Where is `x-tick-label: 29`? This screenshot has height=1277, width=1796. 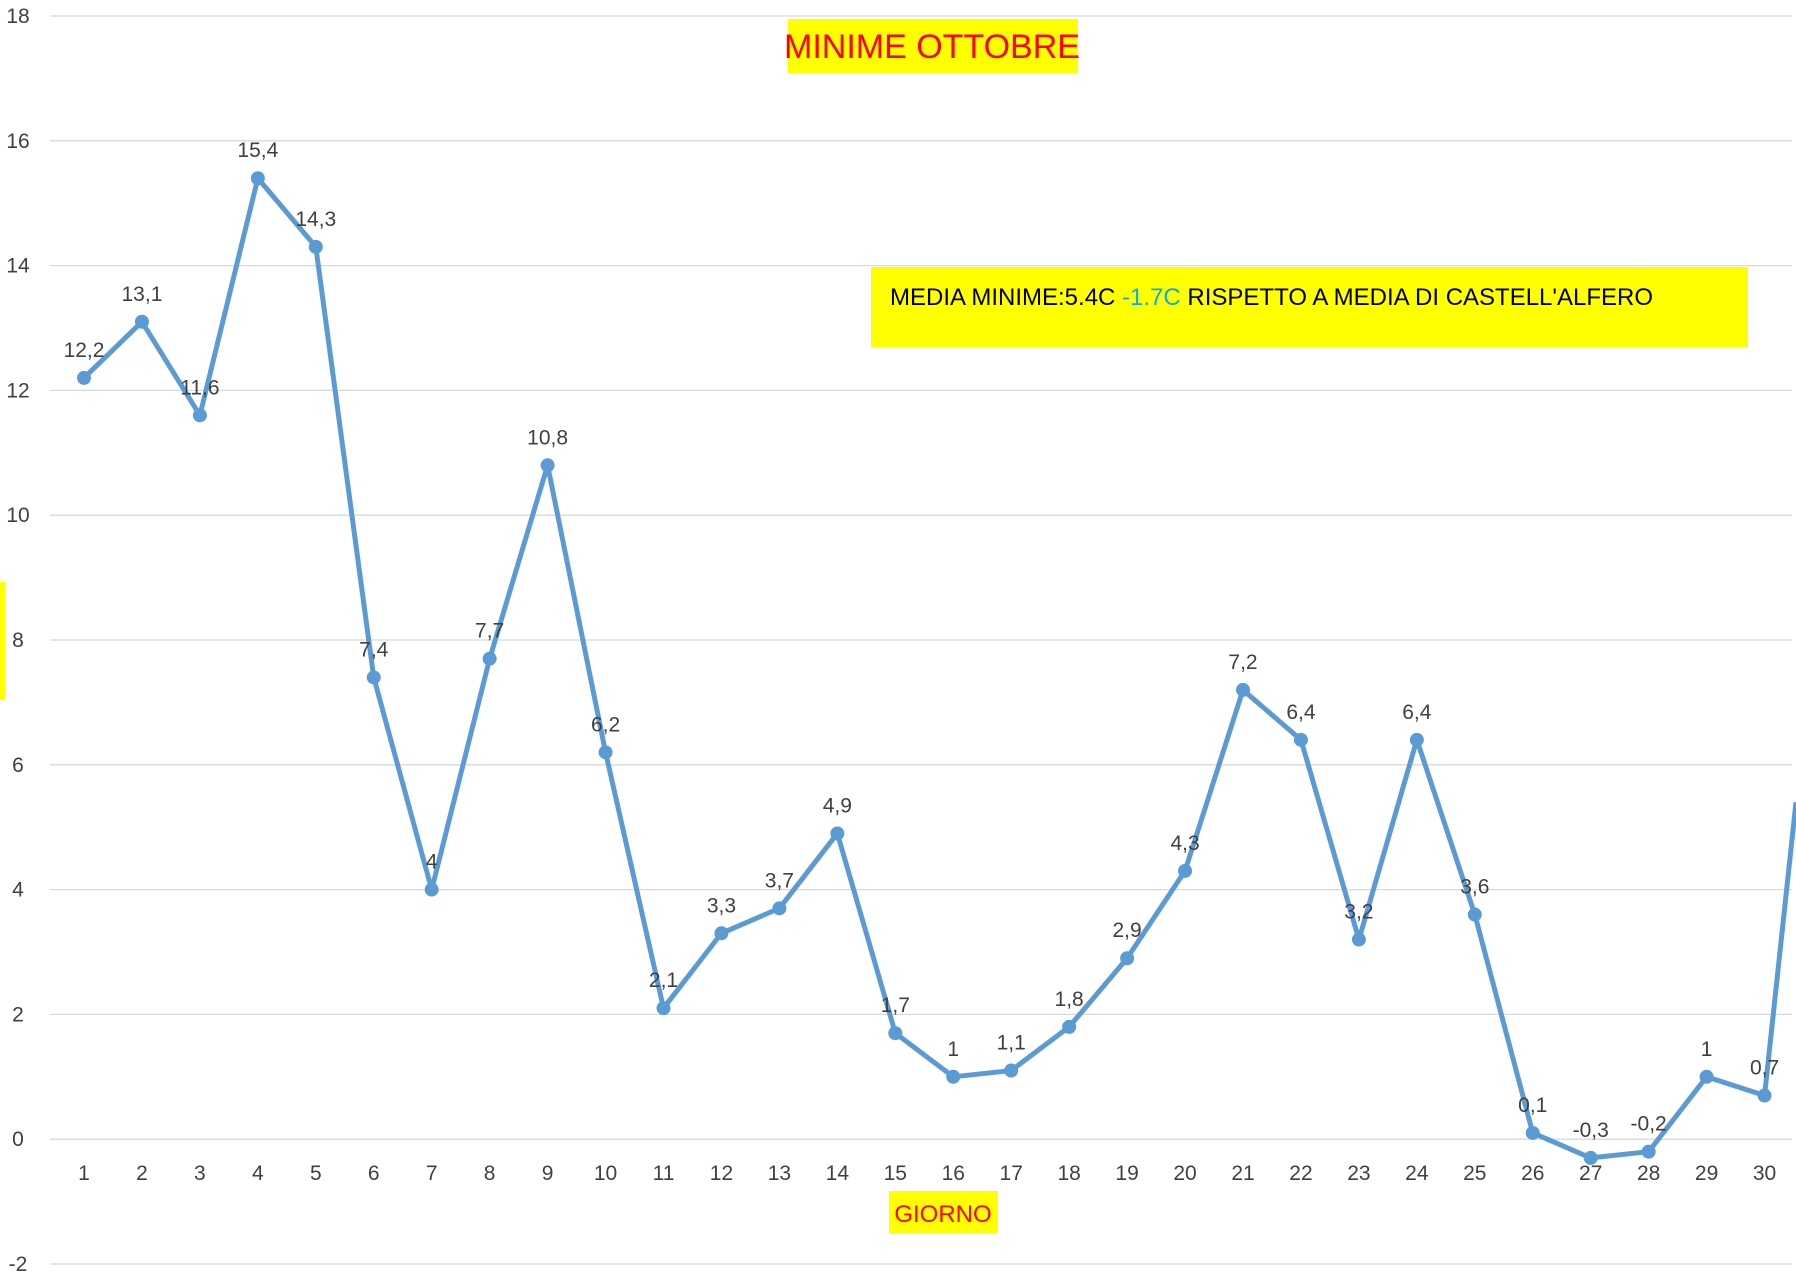
x-tick-label: 29 is located at coordinates (1706, 1173).